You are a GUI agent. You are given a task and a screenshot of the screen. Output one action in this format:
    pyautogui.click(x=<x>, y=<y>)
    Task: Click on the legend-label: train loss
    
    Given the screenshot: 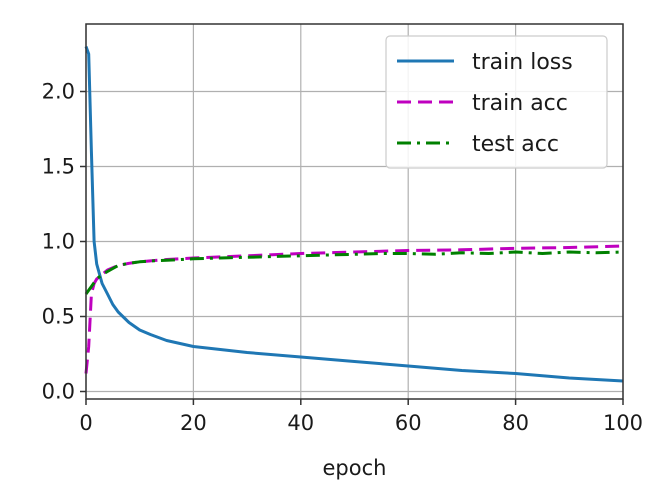 What is the action you would take?
    pyautogui.click(x=522, y=62)
    